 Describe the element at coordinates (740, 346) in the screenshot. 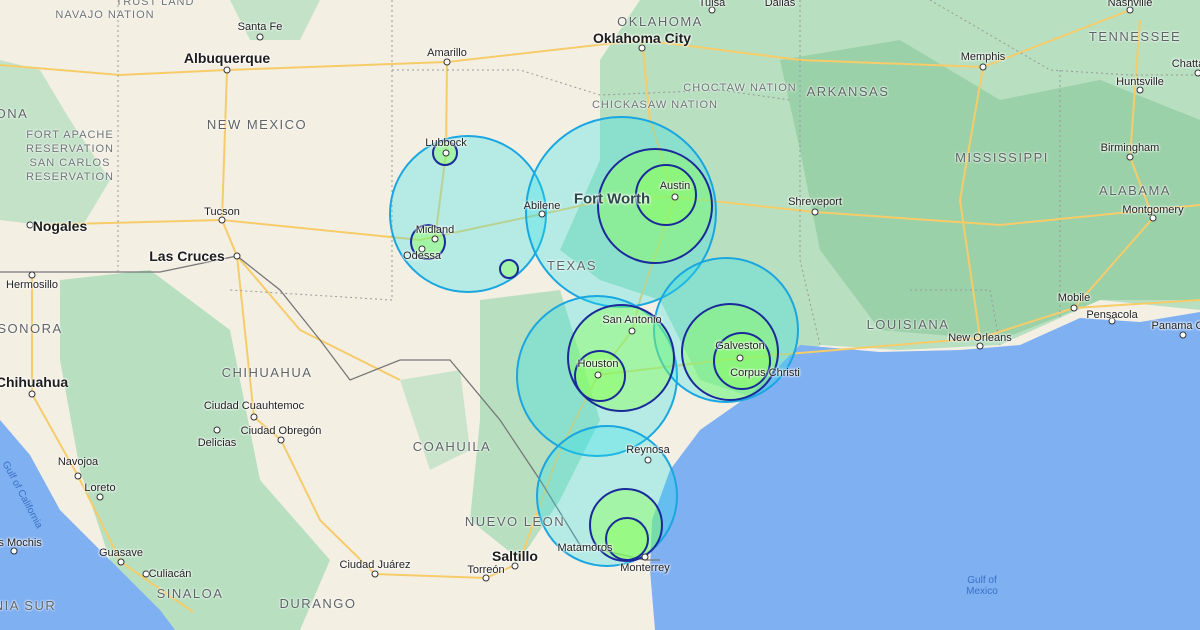

I see `city-label-galveston: Galveston` at that location.